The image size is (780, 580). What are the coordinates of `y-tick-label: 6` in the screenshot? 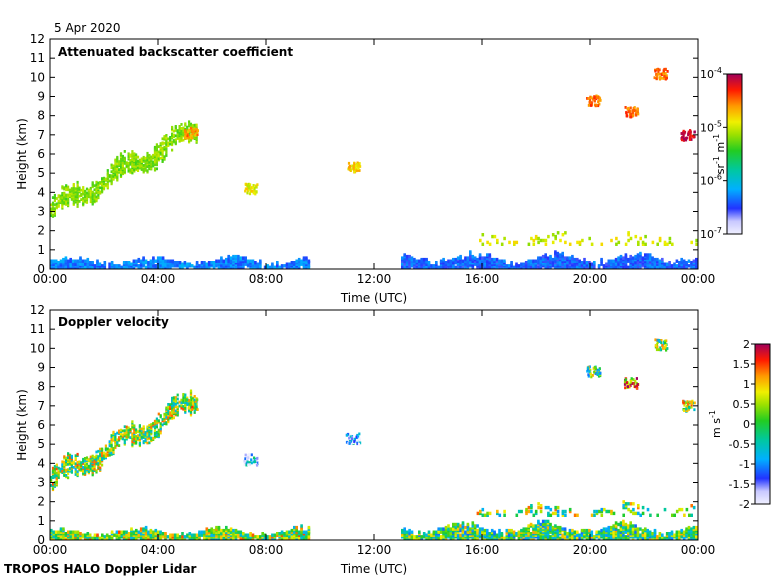 It's located at (41, 425).